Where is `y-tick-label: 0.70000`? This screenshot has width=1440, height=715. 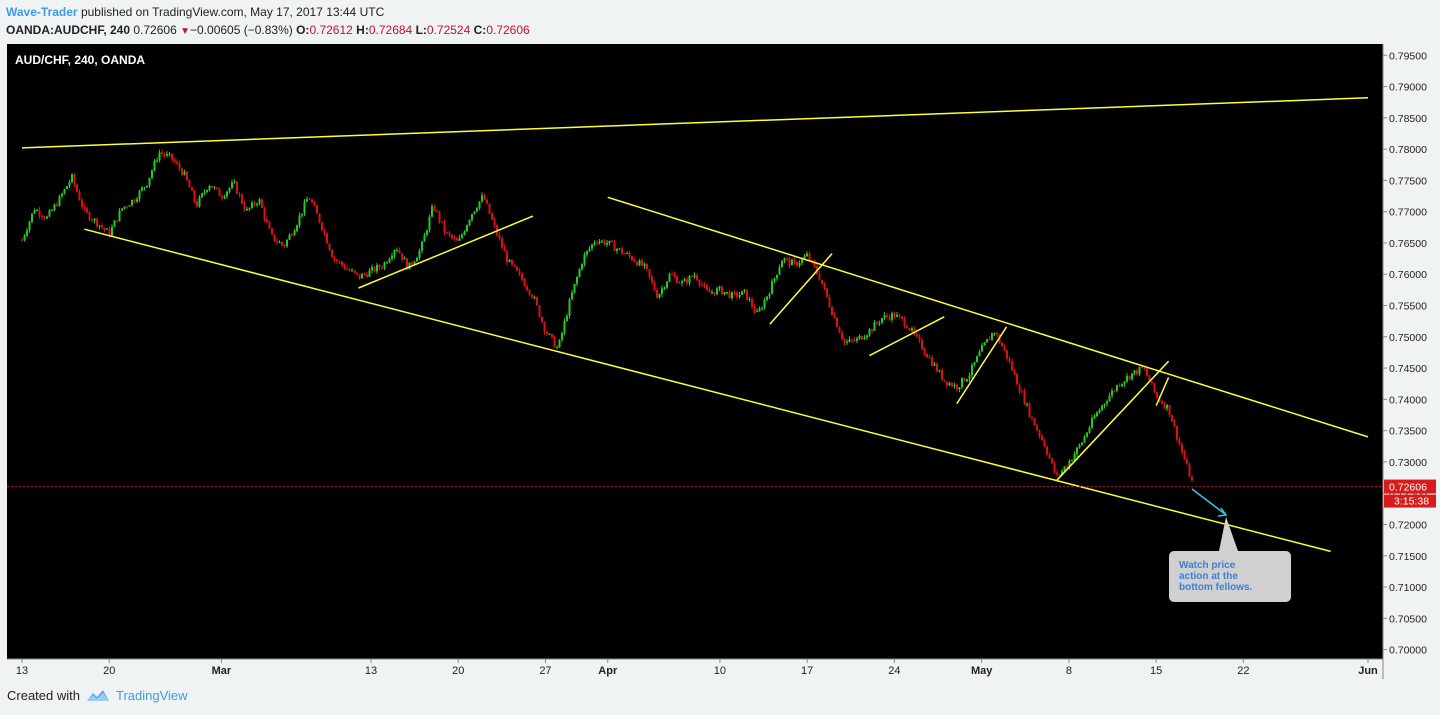 y-tick-label: 0.70000 is located at coordinates (1408, 651).